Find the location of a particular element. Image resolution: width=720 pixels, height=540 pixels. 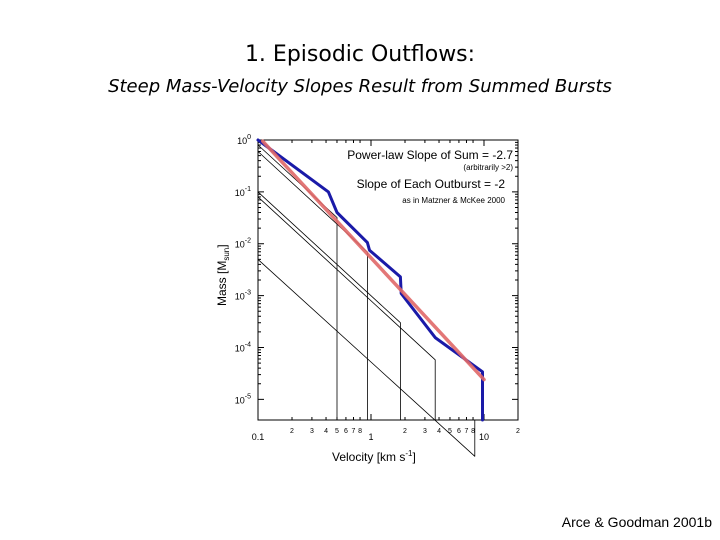

x-minor-tick-label-14: 2 is located at coordinates (518, 431).